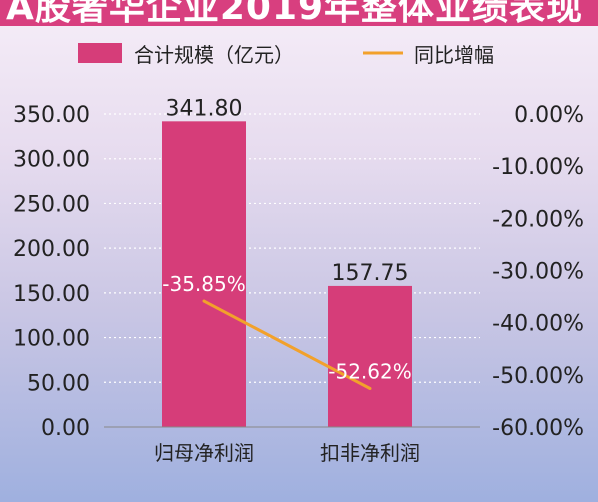 The height and width of the screenshot is (502, 598). What do you see at coordinates (287, 344) in the screenshot?
I see `series-line` at bounding box center [287, 344].